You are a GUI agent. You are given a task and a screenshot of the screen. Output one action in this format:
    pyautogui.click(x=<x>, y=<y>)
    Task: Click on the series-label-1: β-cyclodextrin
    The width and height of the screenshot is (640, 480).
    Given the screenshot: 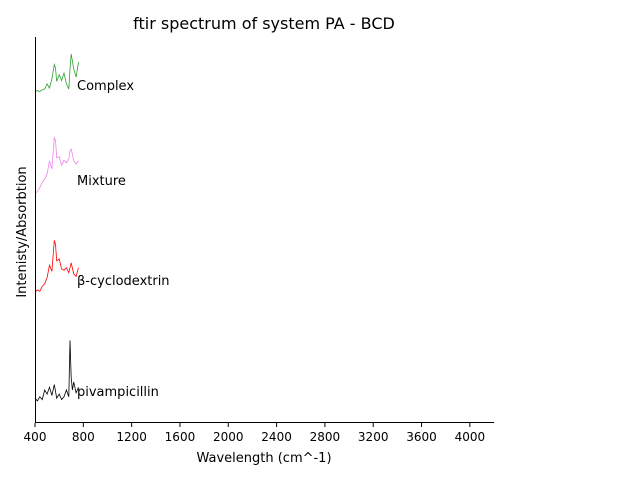 What is the action you would take?
    pyautogui.click(x=123, y=281)
    